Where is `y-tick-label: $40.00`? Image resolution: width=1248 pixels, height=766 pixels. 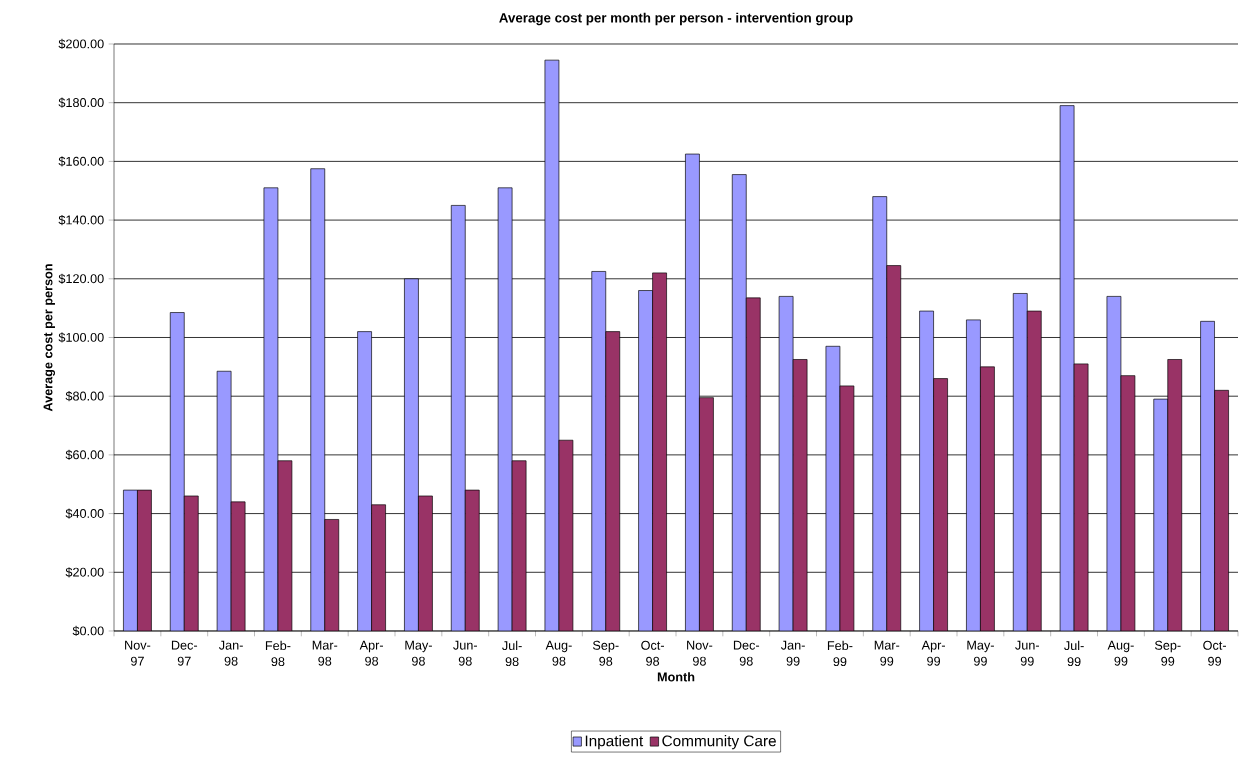 y-tick-label: $40.00 is located at coordinates (84, 513).